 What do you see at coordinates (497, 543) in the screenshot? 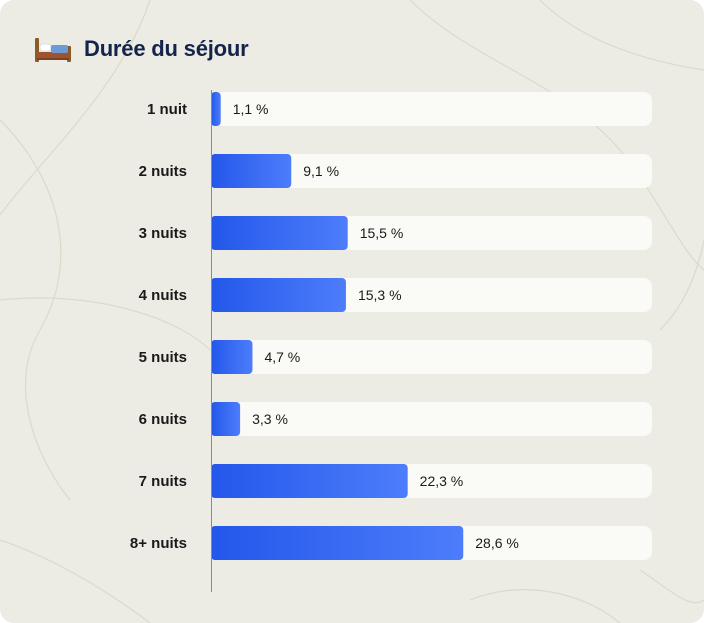
I see `value-label: 28,6 %` at bounding box center [497, 543].